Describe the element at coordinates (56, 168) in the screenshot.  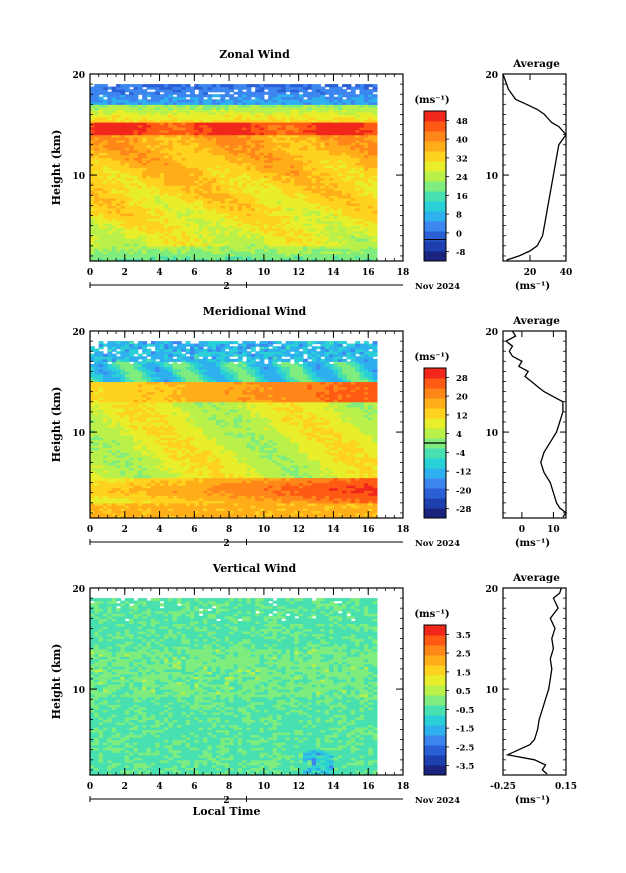
I see `y-axis-label: Height (km)` at that location.